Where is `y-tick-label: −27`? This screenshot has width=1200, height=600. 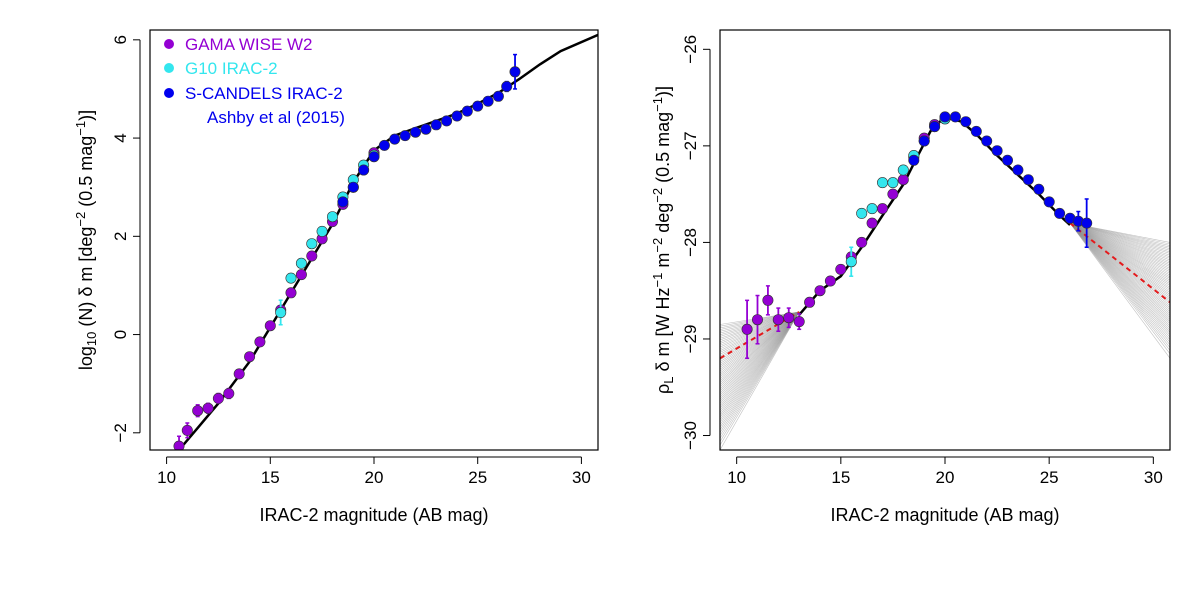
y-tick-label: −27 is located at coordinates (690, 145).